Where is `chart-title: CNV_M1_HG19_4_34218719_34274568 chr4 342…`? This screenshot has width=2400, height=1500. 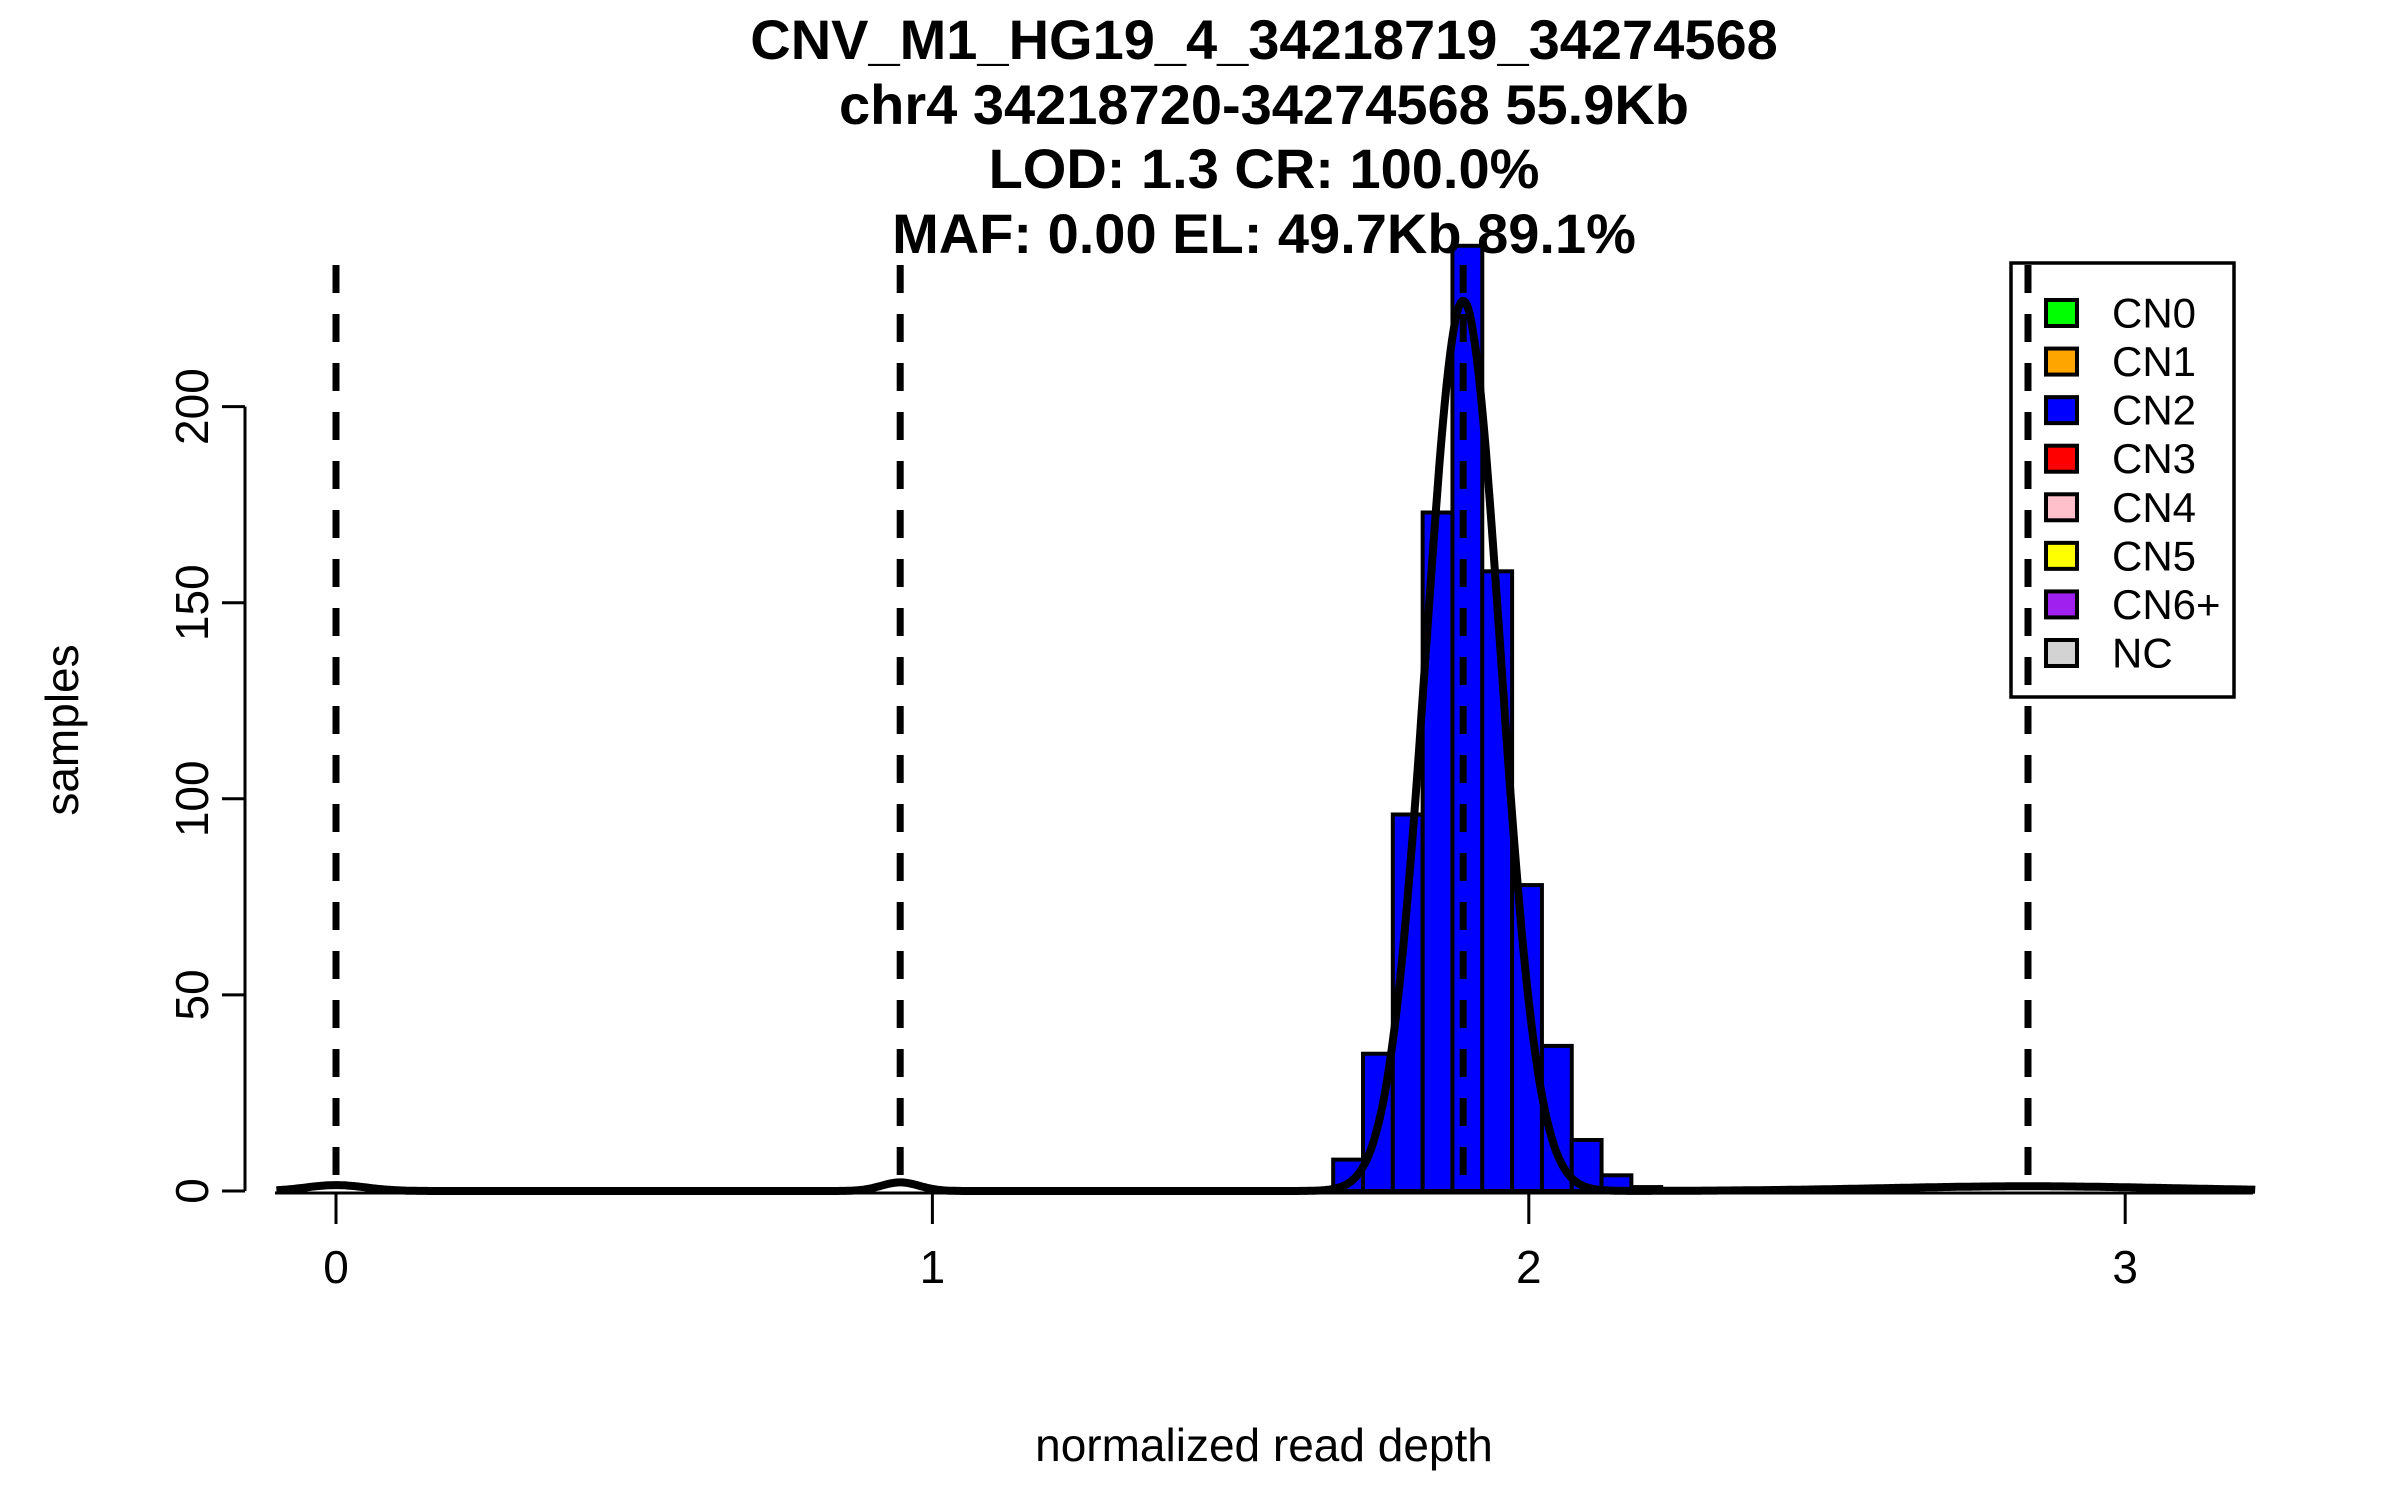
chart-title: CNV_M1_HG19_4_34218719_34274568 chr4 342… is located at coordinates (1264, 137).